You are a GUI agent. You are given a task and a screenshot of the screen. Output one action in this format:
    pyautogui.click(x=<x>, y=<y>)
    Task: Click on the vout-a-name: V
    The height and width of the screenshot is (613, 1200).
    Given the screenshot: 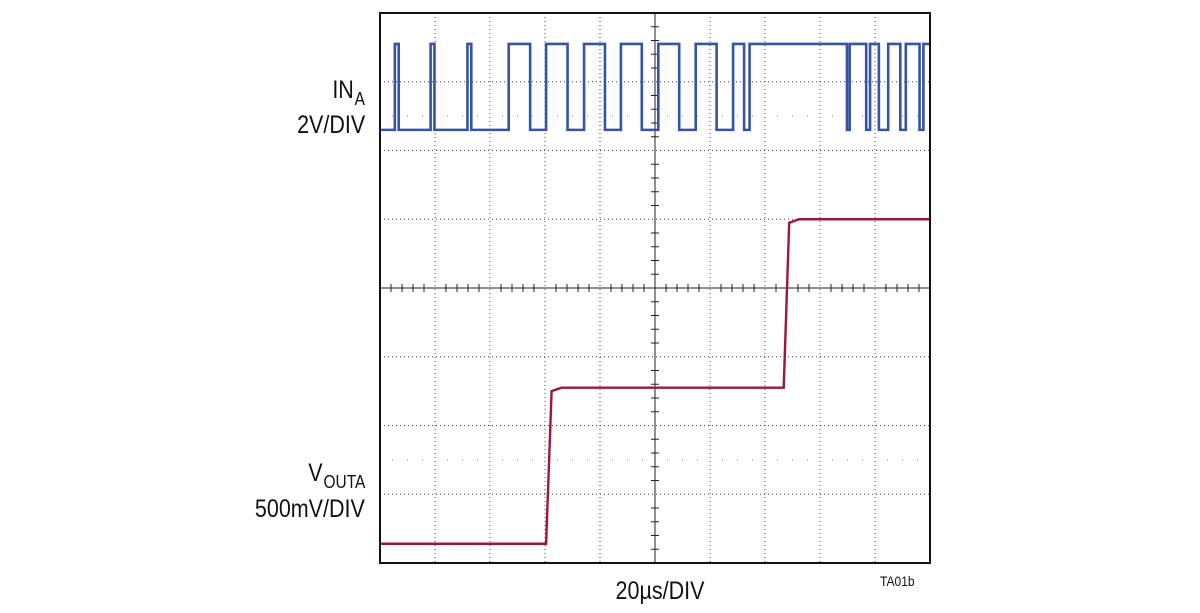 What is the action you would take?
    pyautogui.click(x=315, y=473)
    